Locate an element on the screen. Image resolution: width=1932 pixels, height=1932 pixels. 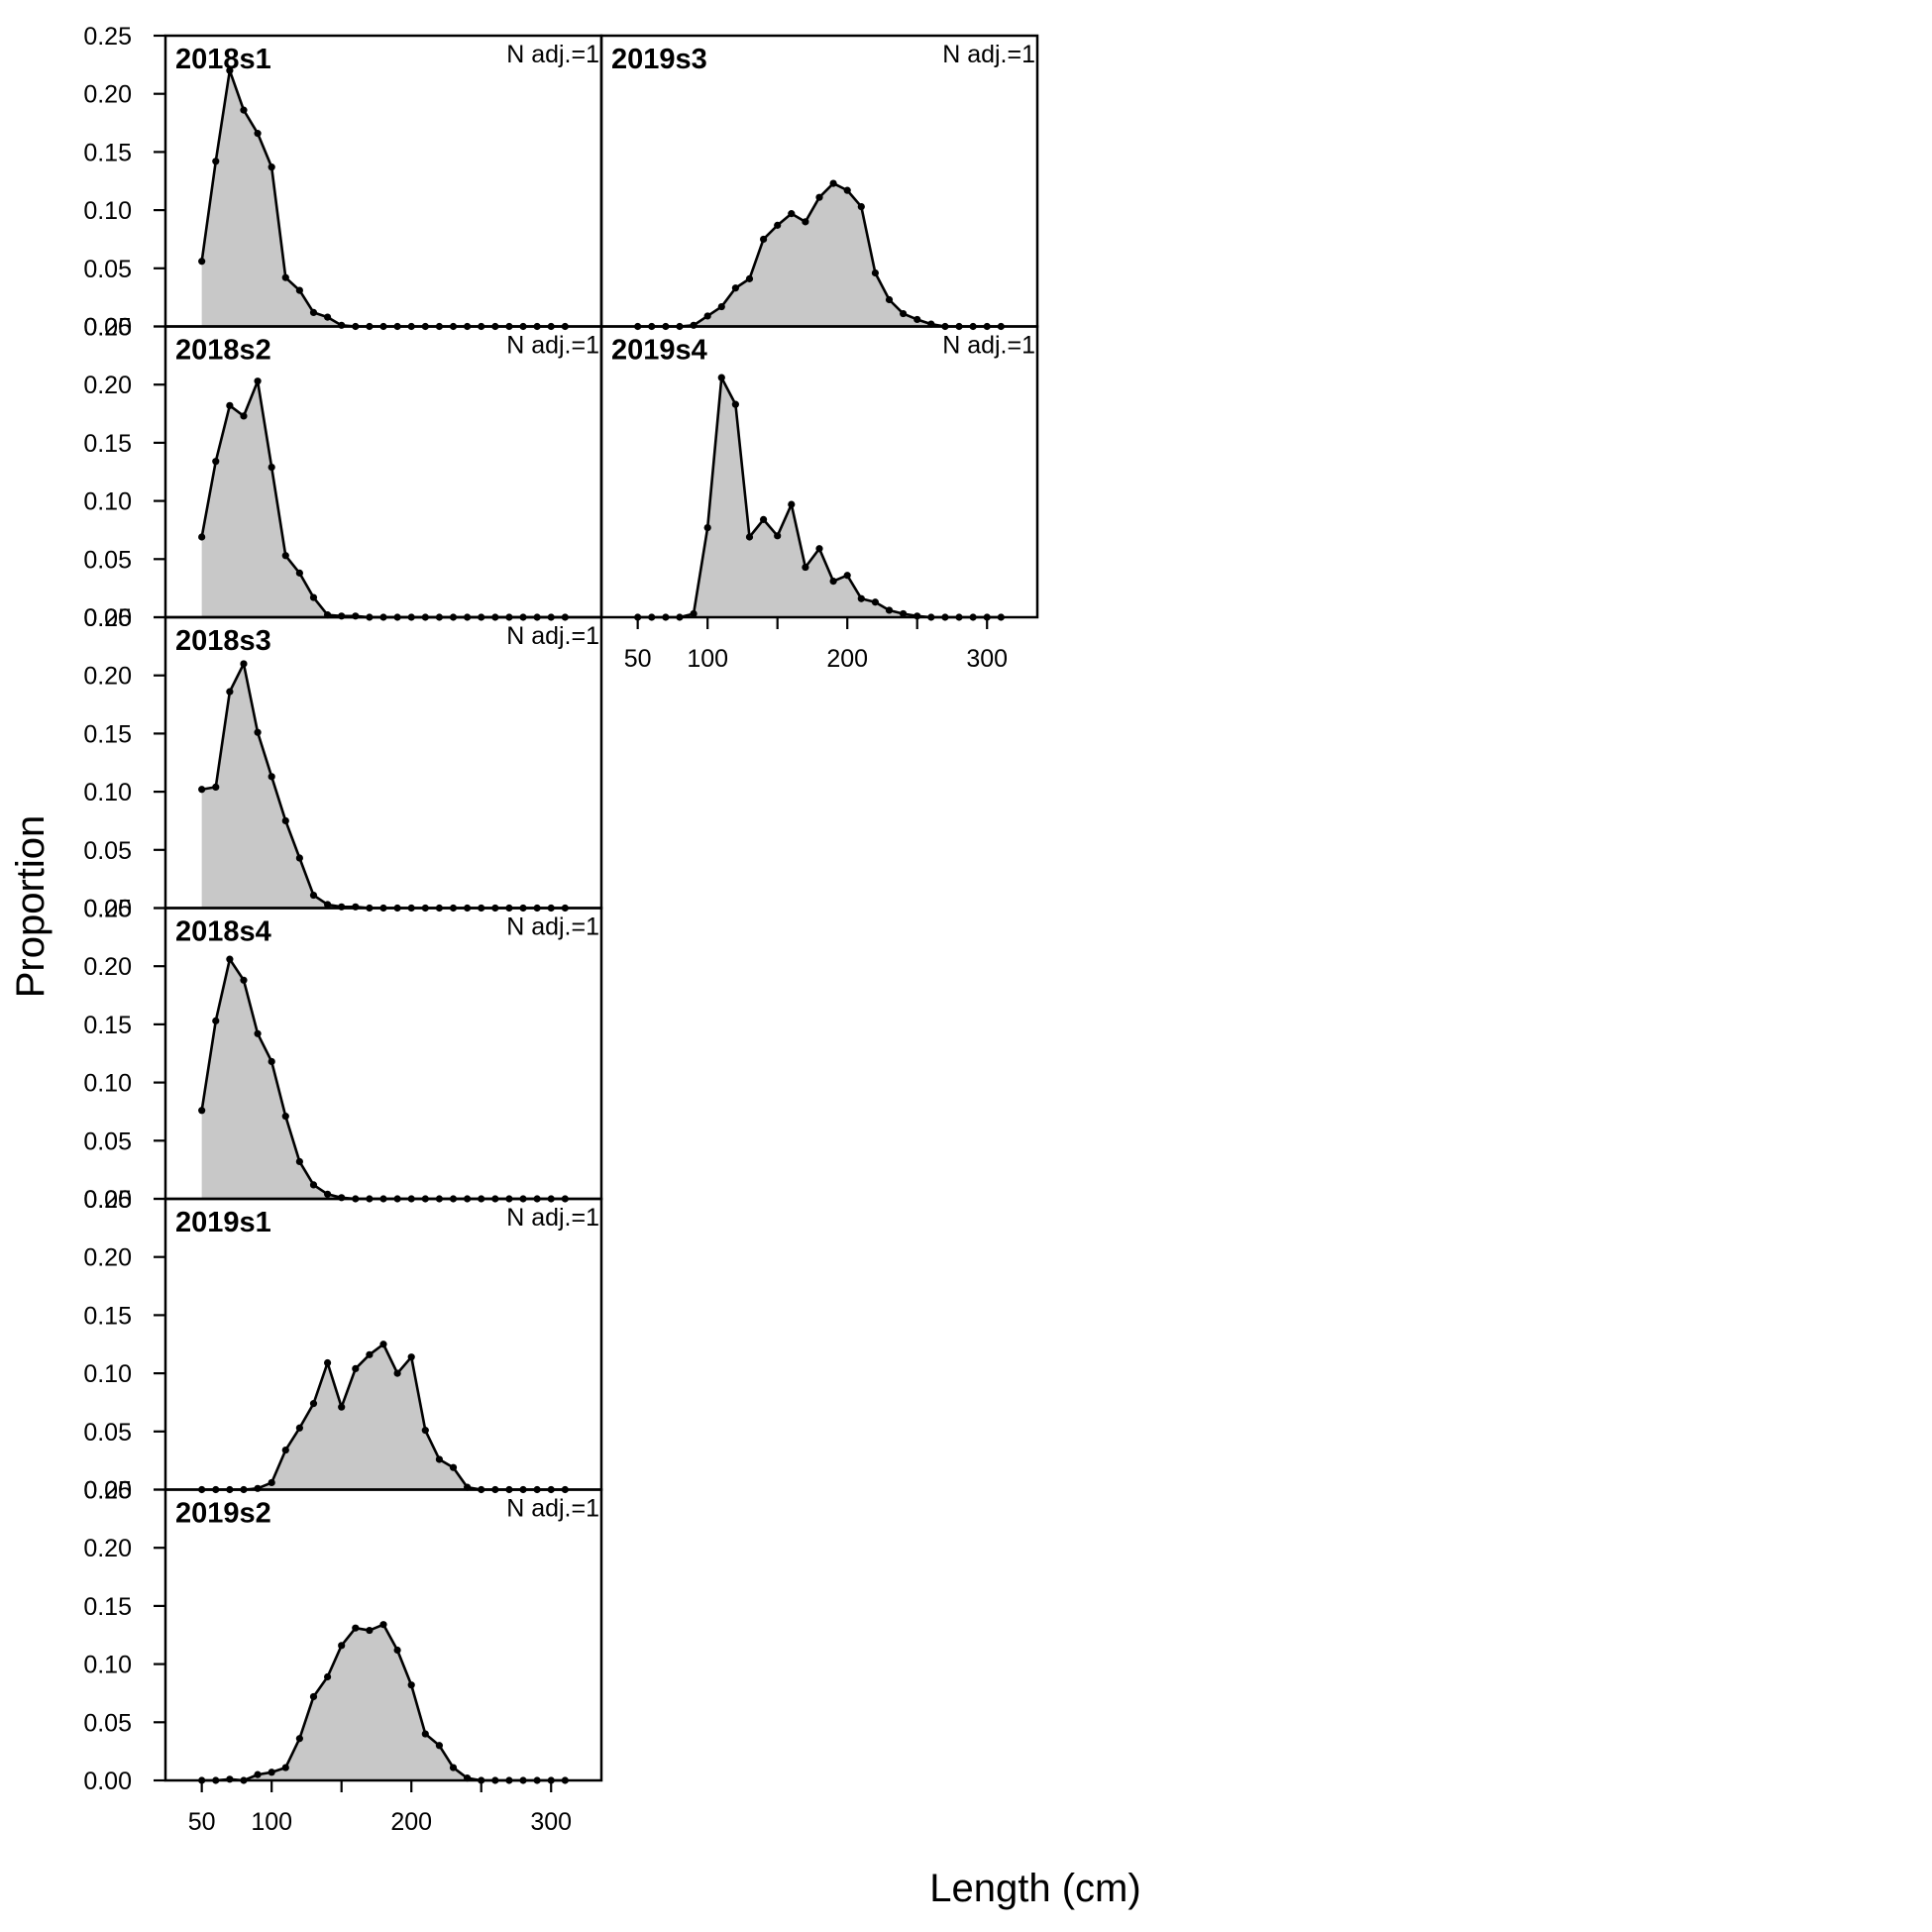
y-tick-label-2018s2-0.10: 0.10 is located at coordinates (107, 502).